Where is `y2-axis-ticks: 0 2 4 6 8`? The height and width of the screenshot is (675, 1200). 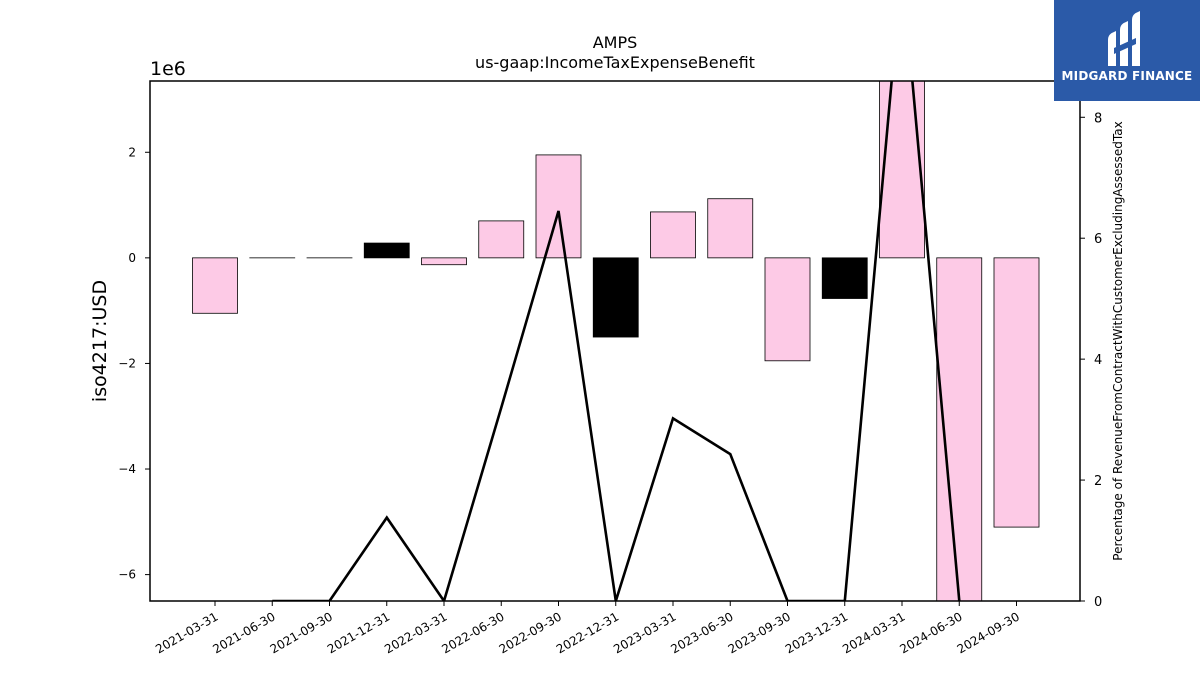
y2-axis-ticks: 0 2 4 6 8 is located at coordinates (1091, 360).